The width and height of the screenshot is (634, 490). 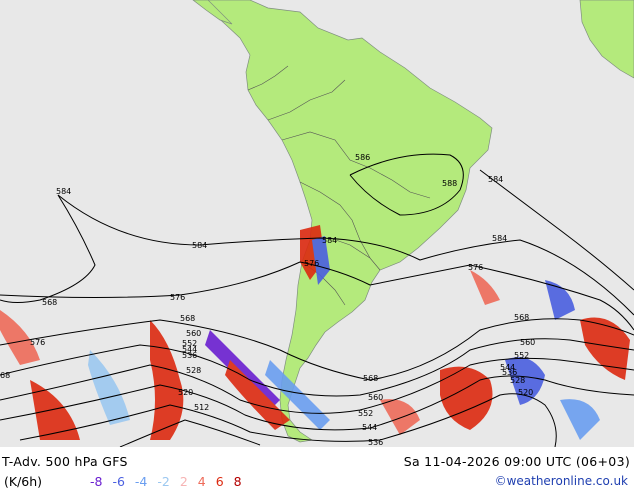 What do you see at coordinates (201, 407) in the screenshot?
I see `contour-label: 512` at bounding box center [201, 407].